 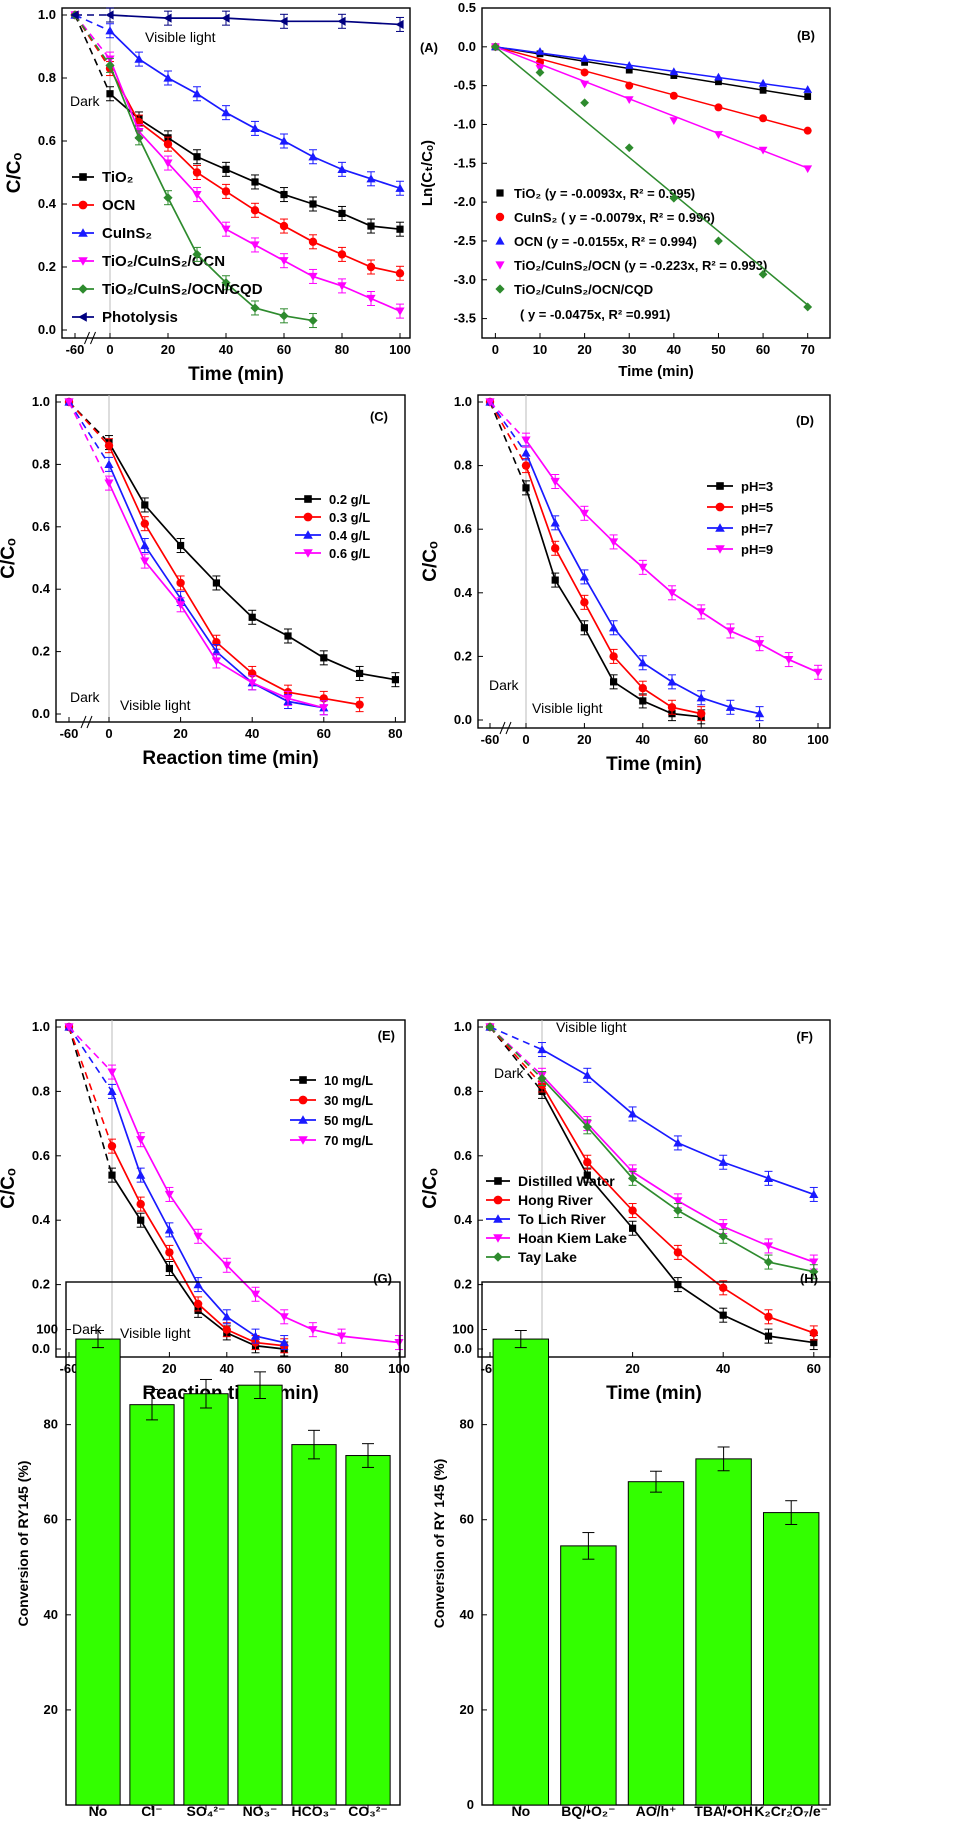 I want to click on panel-label: (A), so click(x=429, y=47).